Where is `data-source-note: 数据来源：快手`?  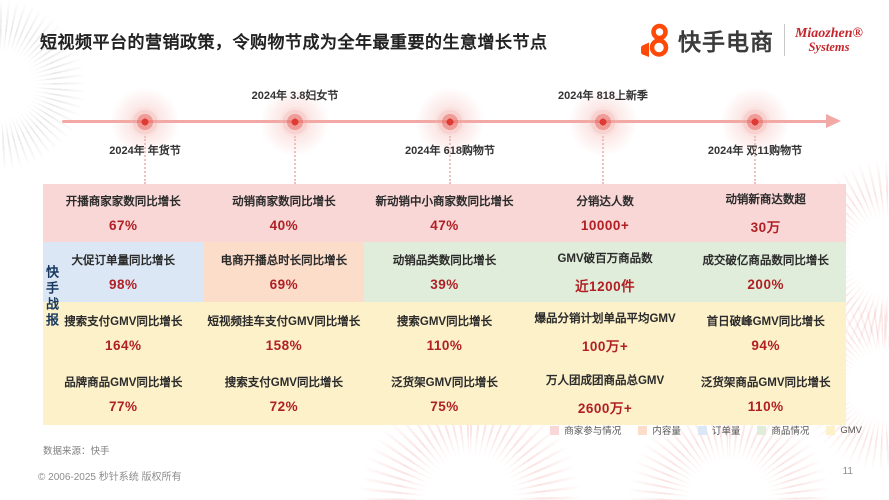
data-source-note: 数据来源：快手 is located at coordinates (76, 451).